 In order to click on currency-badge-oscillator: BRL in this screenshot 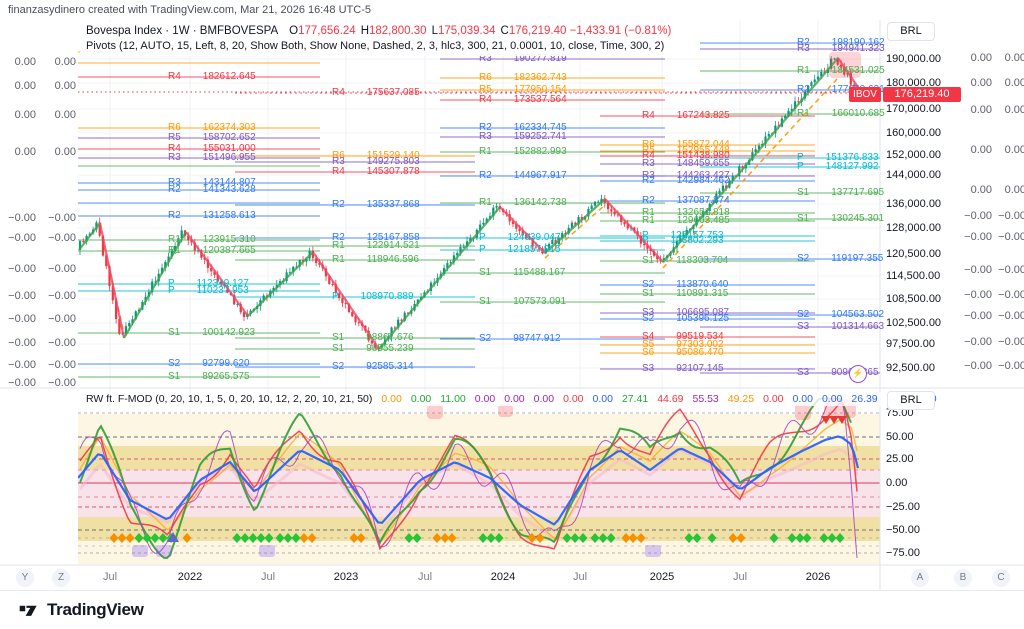, I will do `click(911, 400)`.